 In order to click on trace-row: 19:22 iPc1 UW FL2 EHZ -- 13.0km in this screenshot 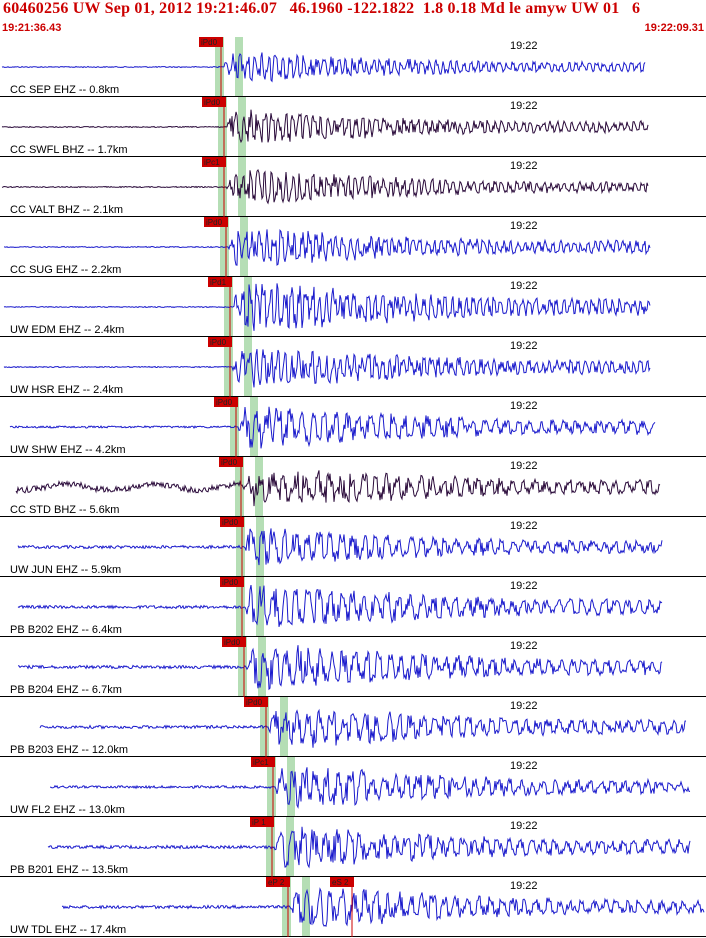, I will do `click(353, 787)`.